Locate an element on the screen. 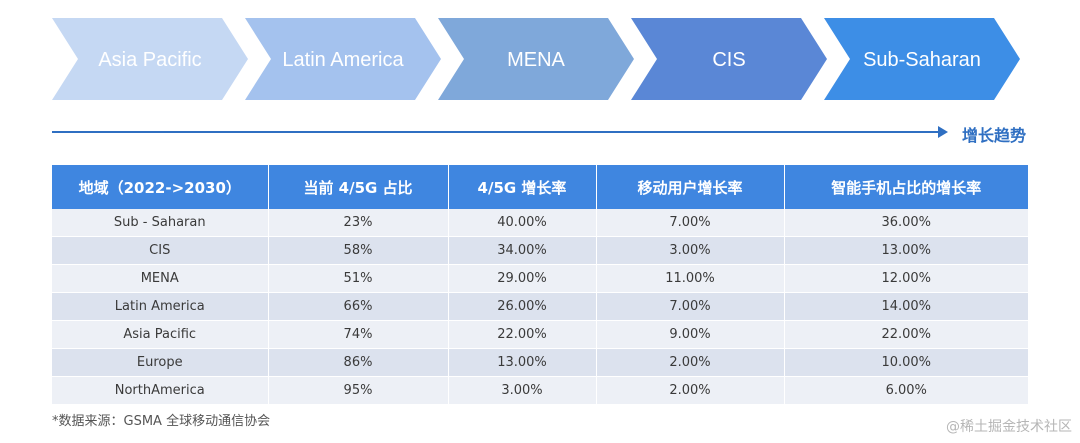  value-cell: 23% is located at coordinates (358, 223).